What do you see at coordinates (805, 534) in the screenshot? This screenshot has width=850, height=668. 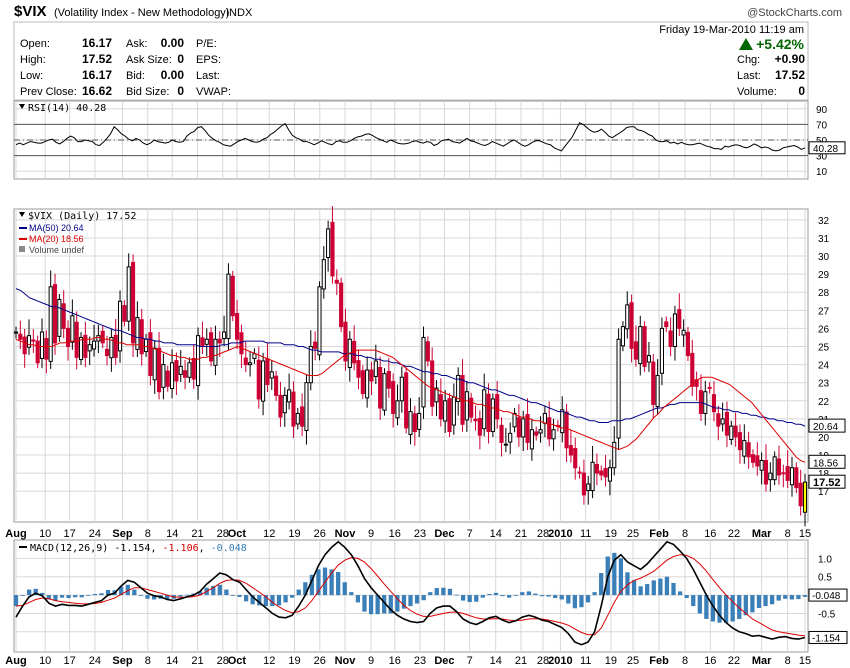 I see `x-tick-label: 15` at bounding box center [805, 534].